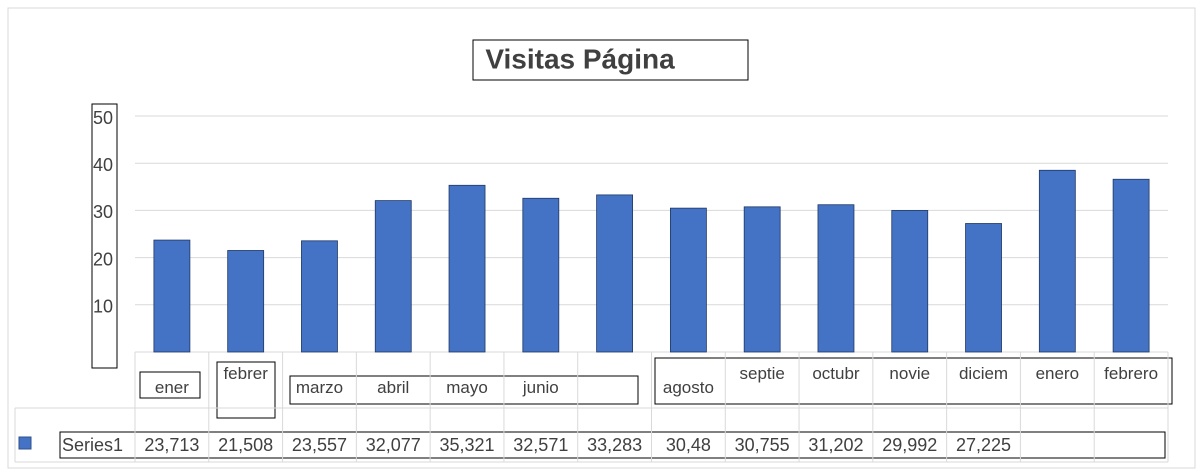 Image resolution: width=1203 pixels, height=475 pixels. Describe the element at coordinates (92, 445) in the screenshot. I see `legend-label: Series1` at that location.